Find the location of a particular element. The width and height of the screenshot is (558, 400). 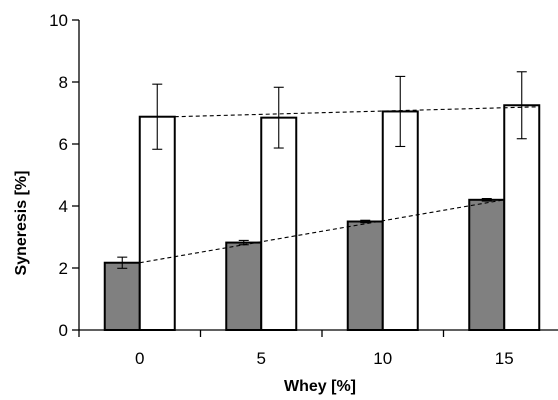

x-tick-label: 10 is located at coordinates (382, 358).